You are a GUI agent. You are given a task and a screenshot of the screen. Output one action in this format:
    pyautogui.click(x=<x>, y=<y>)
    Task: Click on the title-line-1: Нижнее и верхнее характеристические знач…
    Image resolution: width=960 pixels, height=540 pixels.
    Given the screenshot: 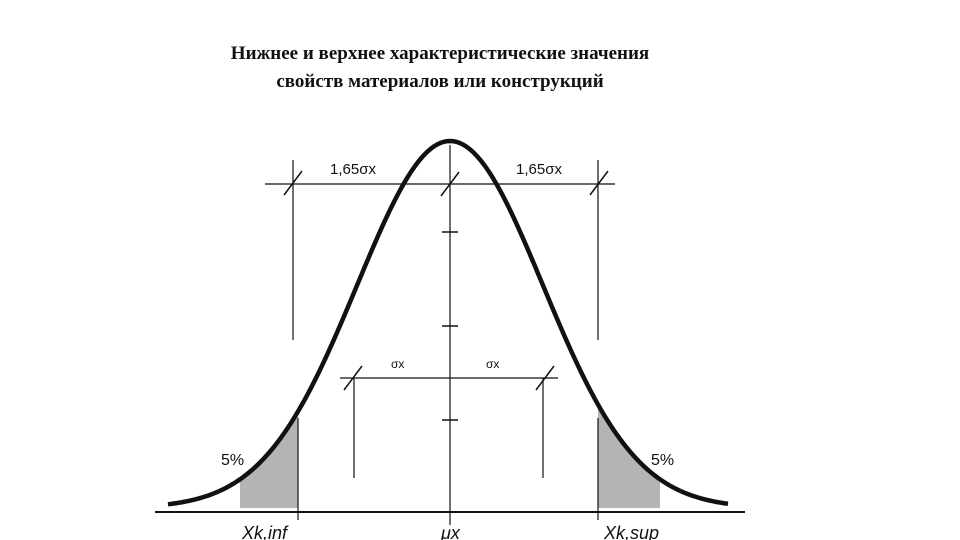 What is the action you would take?
    pyautogui.click(x=440, y=53)
    